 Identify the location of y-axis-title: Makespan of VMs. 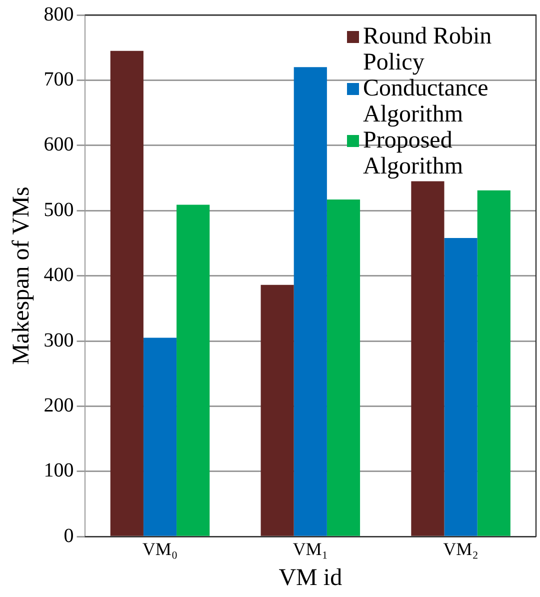
(21, 275).